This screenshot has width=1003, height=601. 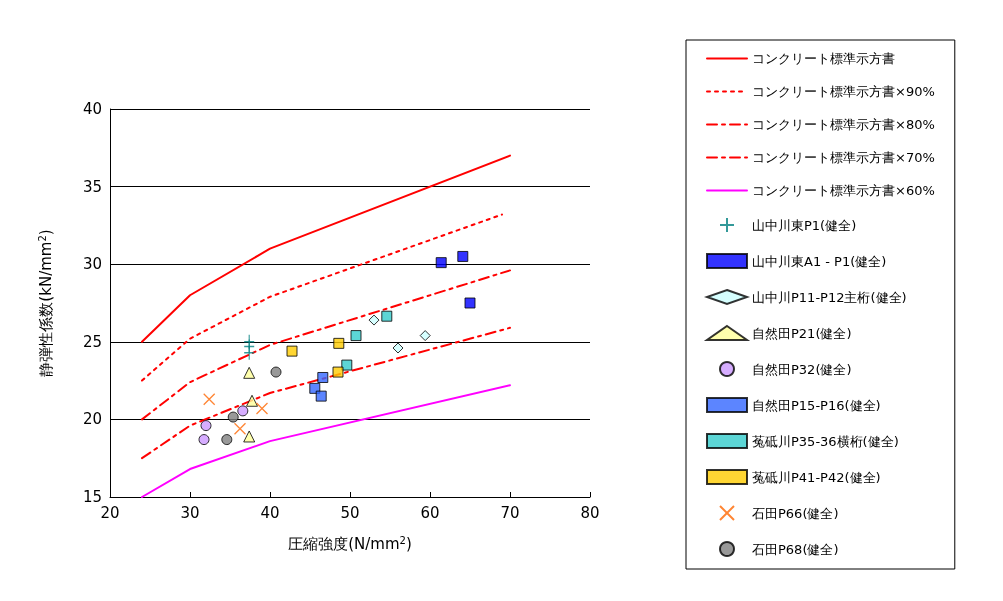 I want to click on y-axis-title: 静弾性係数(kN/mm2), so click(x=45, y=303).